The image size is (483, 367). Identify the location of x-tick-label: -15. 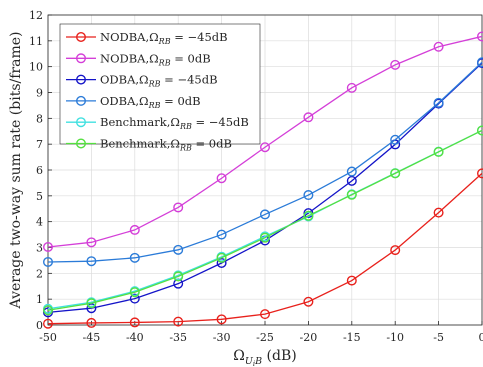
(352, 337).